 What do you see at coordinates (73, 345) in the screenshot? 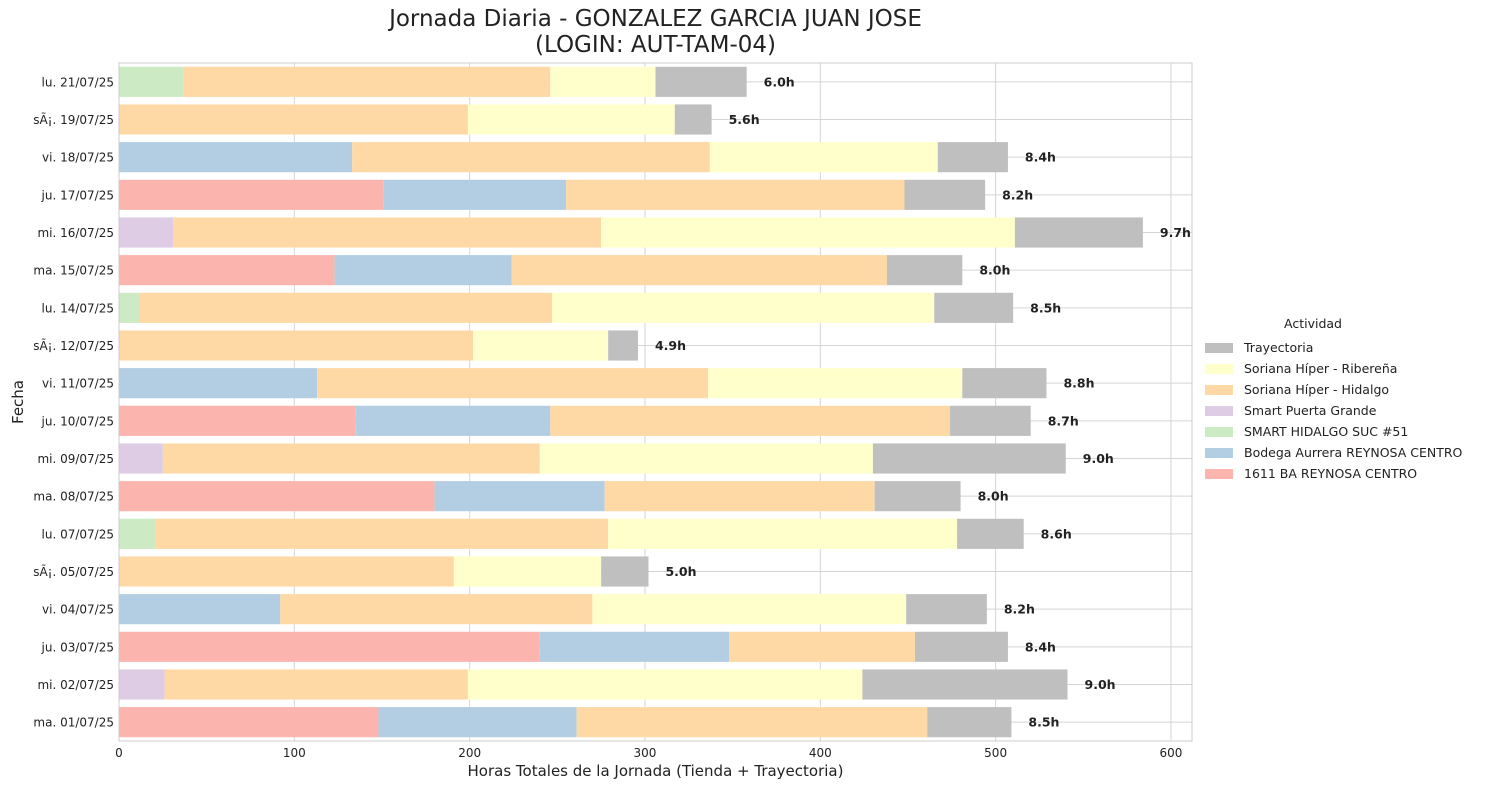
I see `y-tick-label: sÃ¡. 12/07/25` at bounding box center [73, 345].